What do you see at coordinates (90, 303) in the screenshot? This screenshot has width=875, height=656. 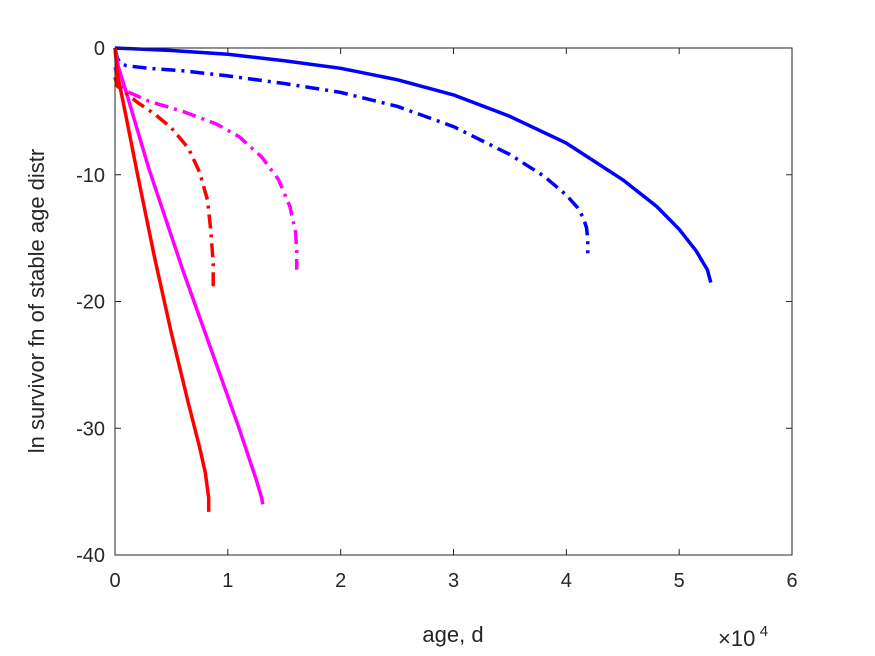 I see `y-tick-label: -20` at bounding box center [90, 303].